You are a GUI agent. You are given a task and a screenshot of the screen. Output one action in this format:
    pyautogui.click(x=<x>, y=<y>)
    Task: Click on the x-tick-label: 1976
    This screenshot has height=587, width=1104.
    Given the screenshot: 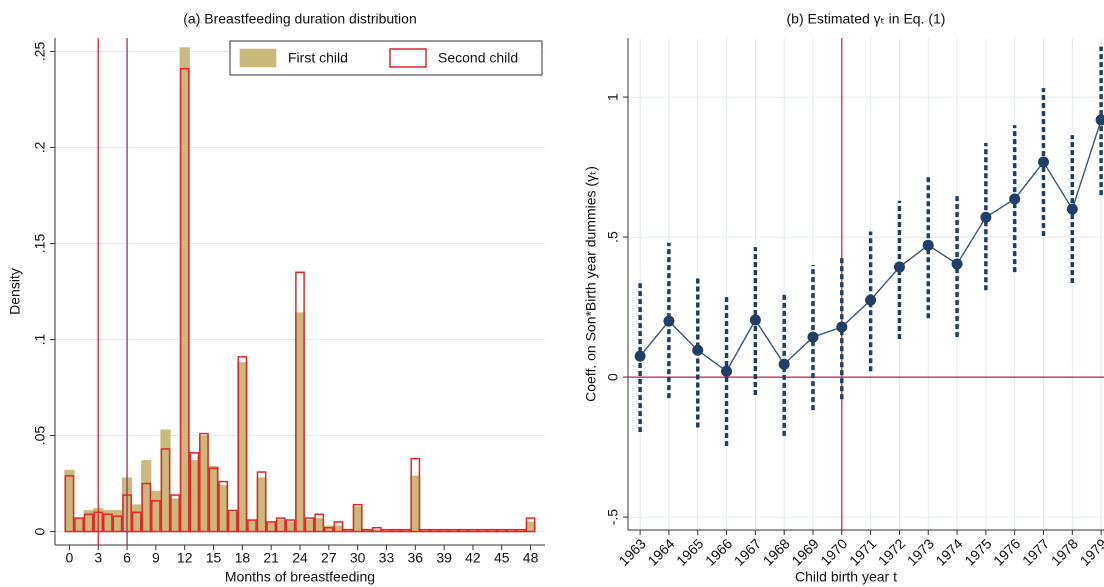 What is the action you would take?
    pyautogui.click(x=1006, y=551)
    